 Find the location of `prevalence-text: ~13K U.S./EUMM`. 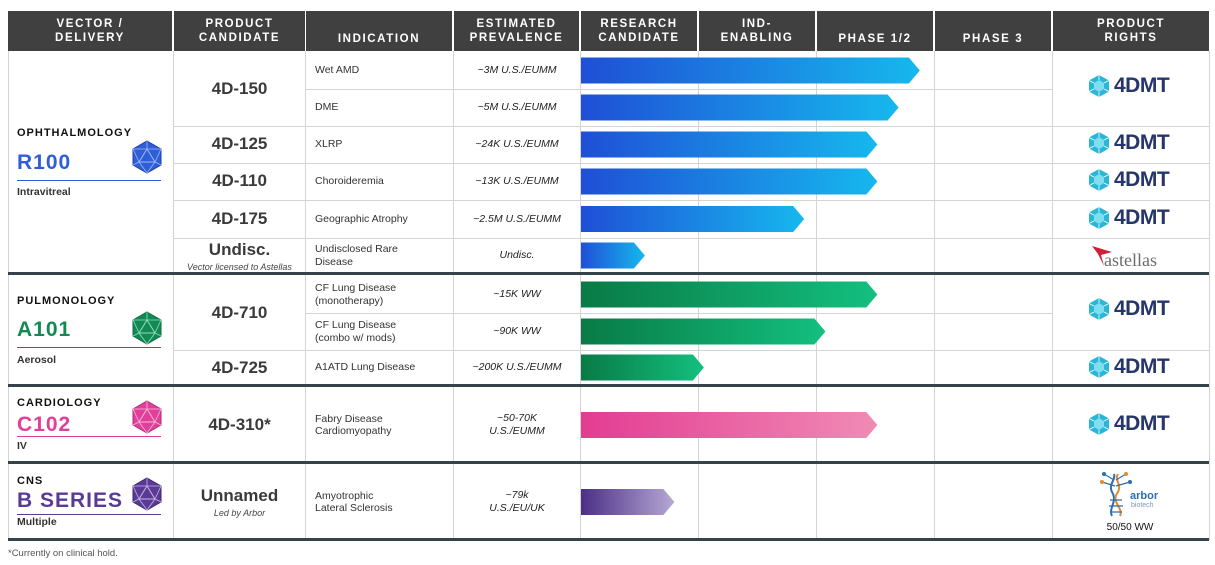

prevalence-text: ~13K U.S./EUMM is located at coordinates (517, 181).